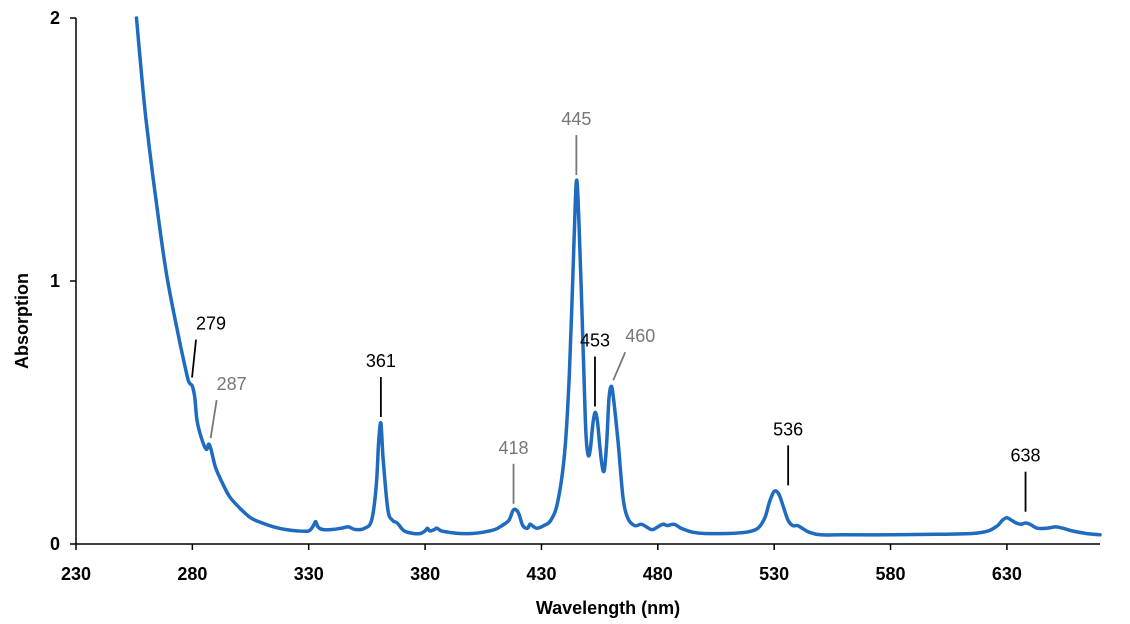 This screenshot has height=624, width=1130. Describe the element at coordinates (640, 336) in the screenshot. I see `peak-label: 460` at that location.